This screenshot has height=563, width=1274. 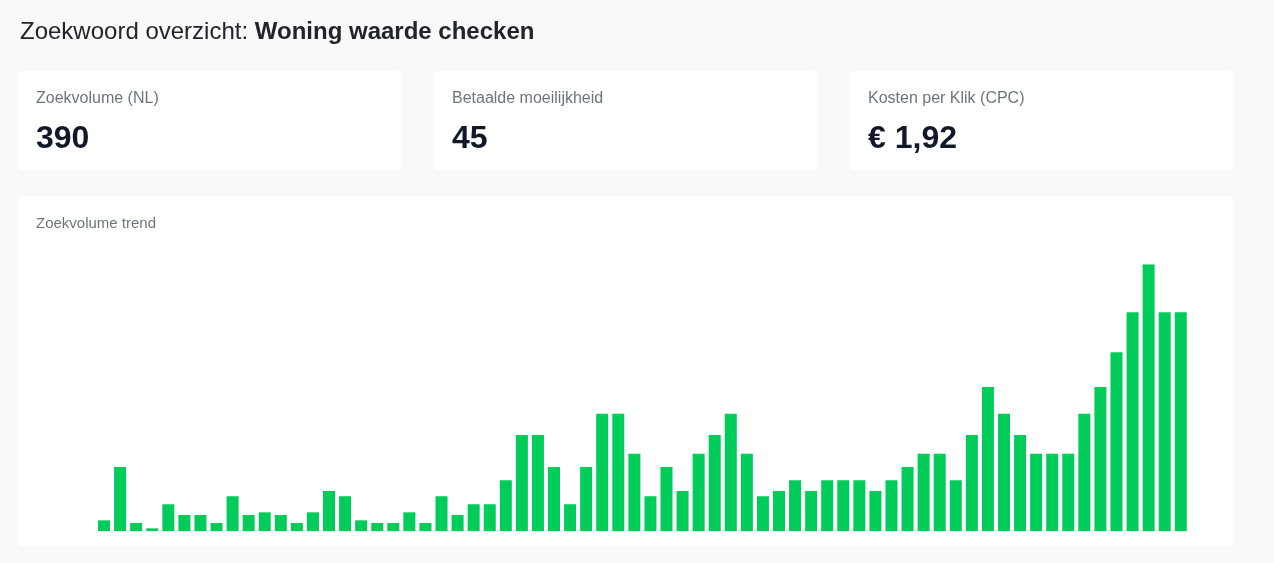 What do you see at coordinates (134, 30) in the screenshot?
I see `text: Zoekwoord overzicht:` at bounding box center [134, 30].